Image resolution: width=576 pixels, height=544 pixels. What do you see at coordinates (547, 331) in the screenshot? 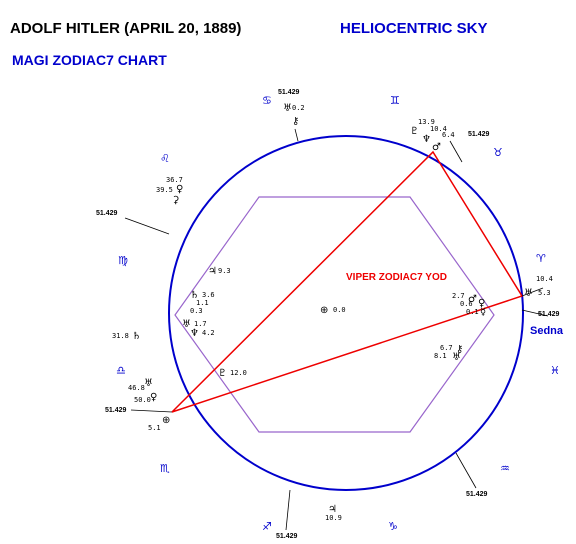
I see `sedna-label: Sedna` at bounding box center [547, 331].